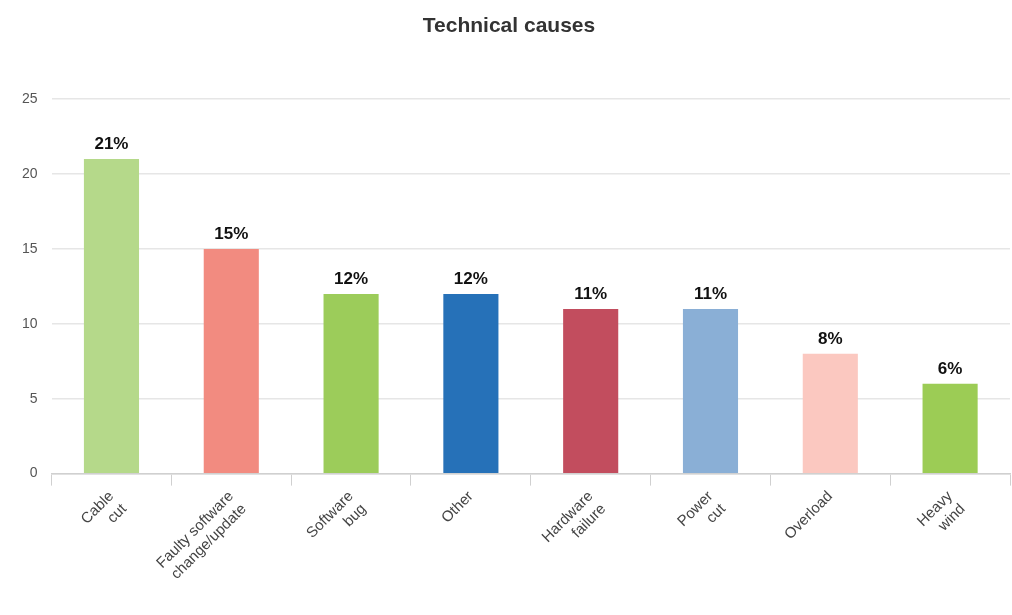  I want to click on y-tick-label: 15, so click(29, 247).